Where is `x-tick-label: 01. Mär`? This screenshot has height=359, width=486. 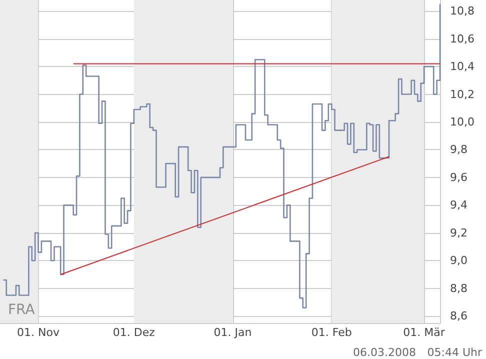
x-tick-label: 01. Mär is located at coordinates (424, 332).